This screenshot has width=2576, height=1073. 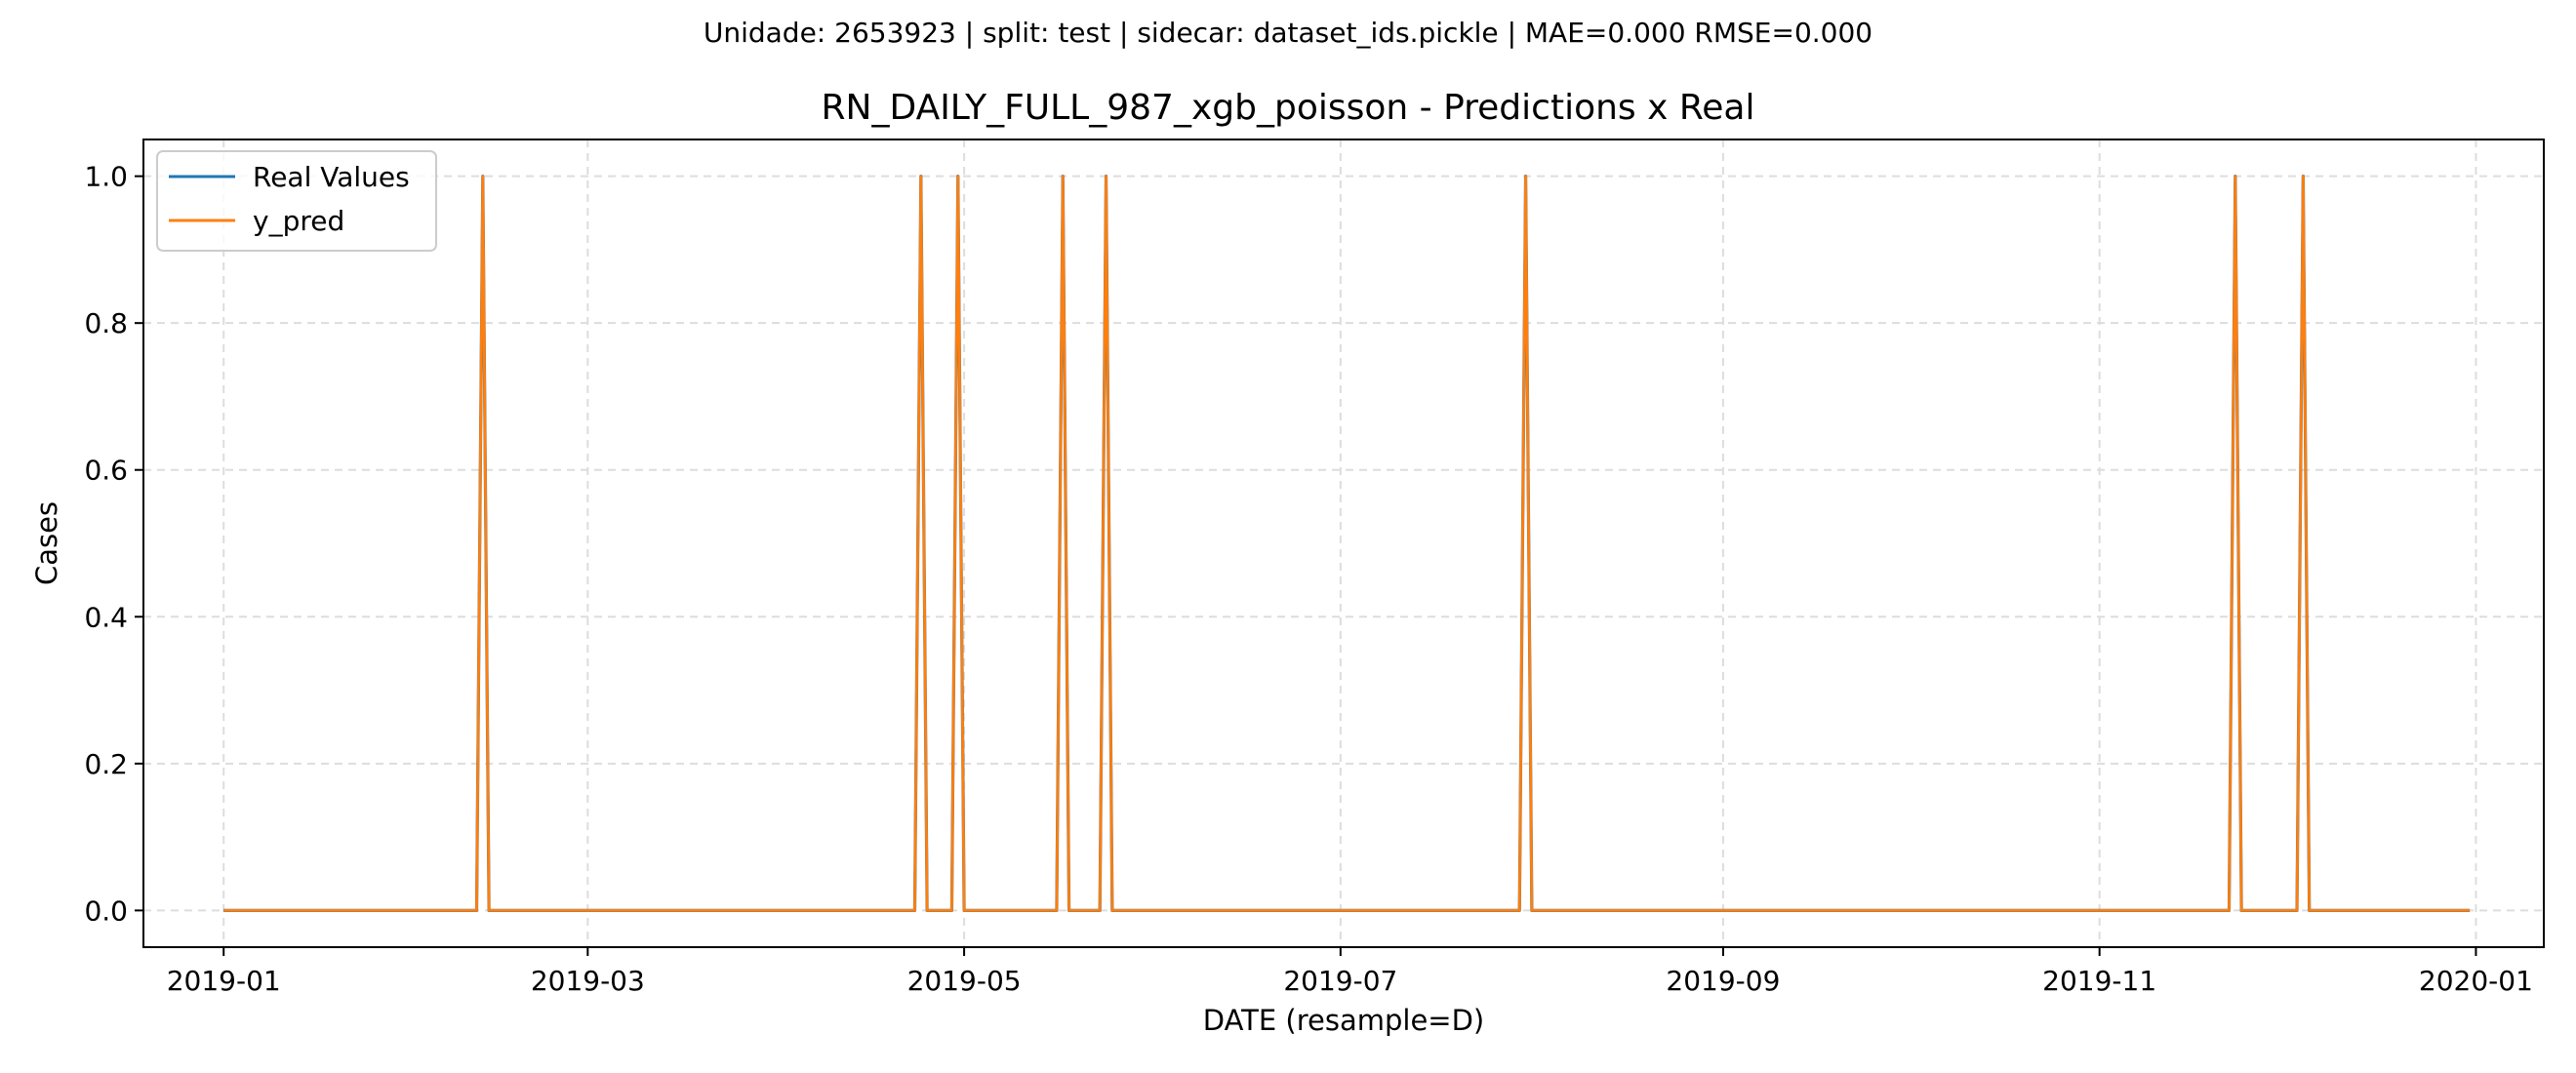 I want to click on y-tick-label: 1.0, so click(x=106, y=177).